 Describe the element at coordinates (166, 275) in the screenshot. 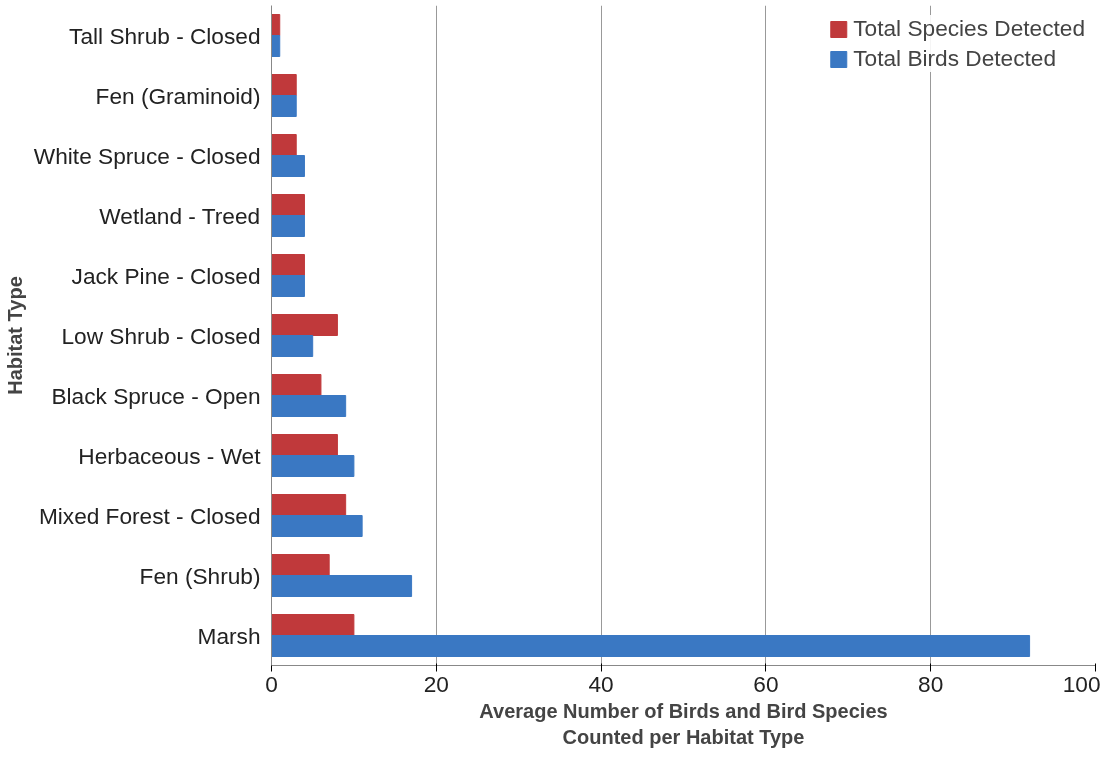

I see `y-tick-label: Jack Pine - Closed` at that location.